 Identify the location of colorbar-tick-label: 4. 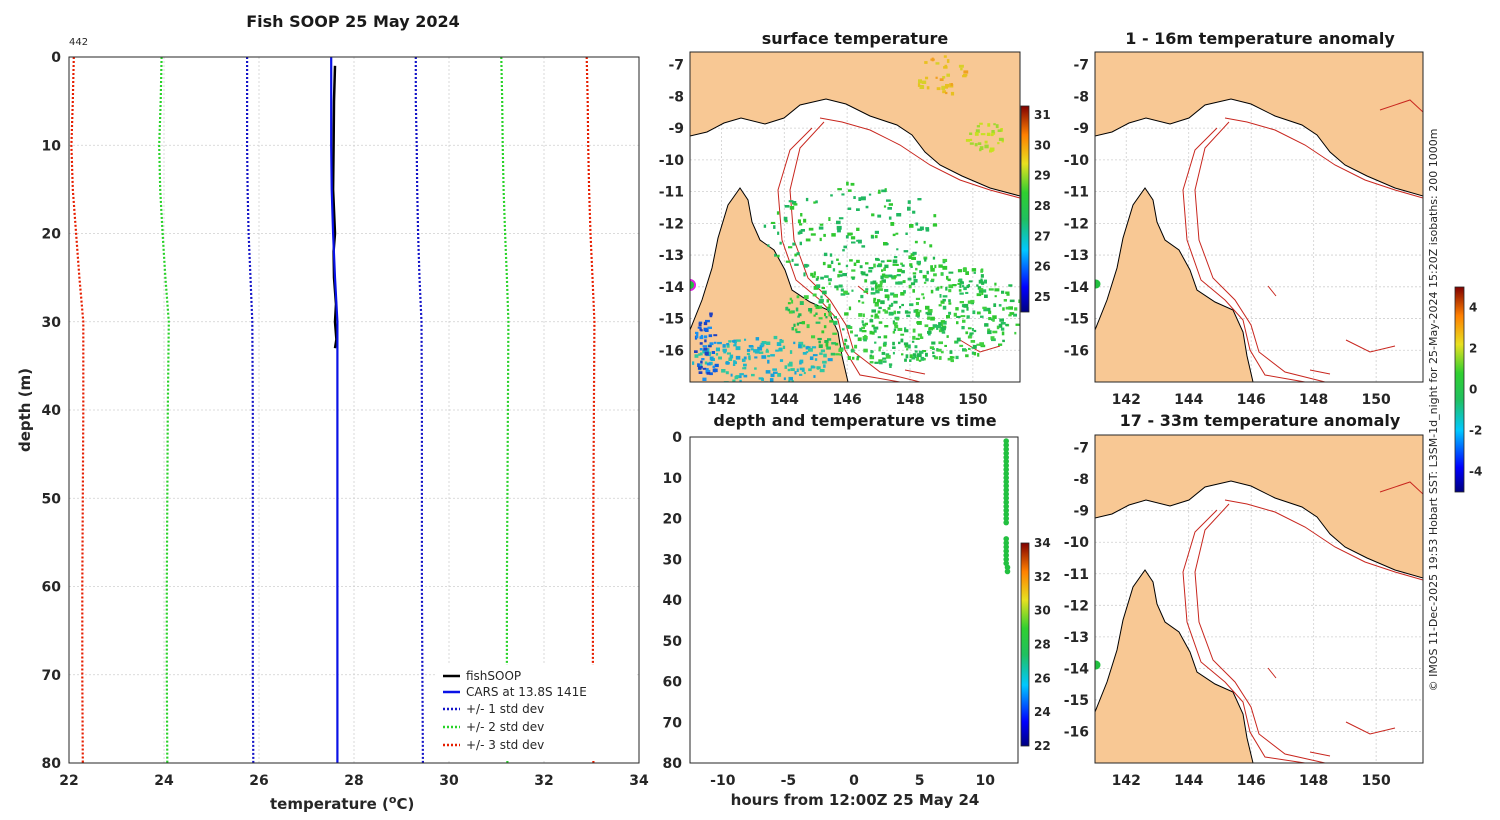
(1473, 308).